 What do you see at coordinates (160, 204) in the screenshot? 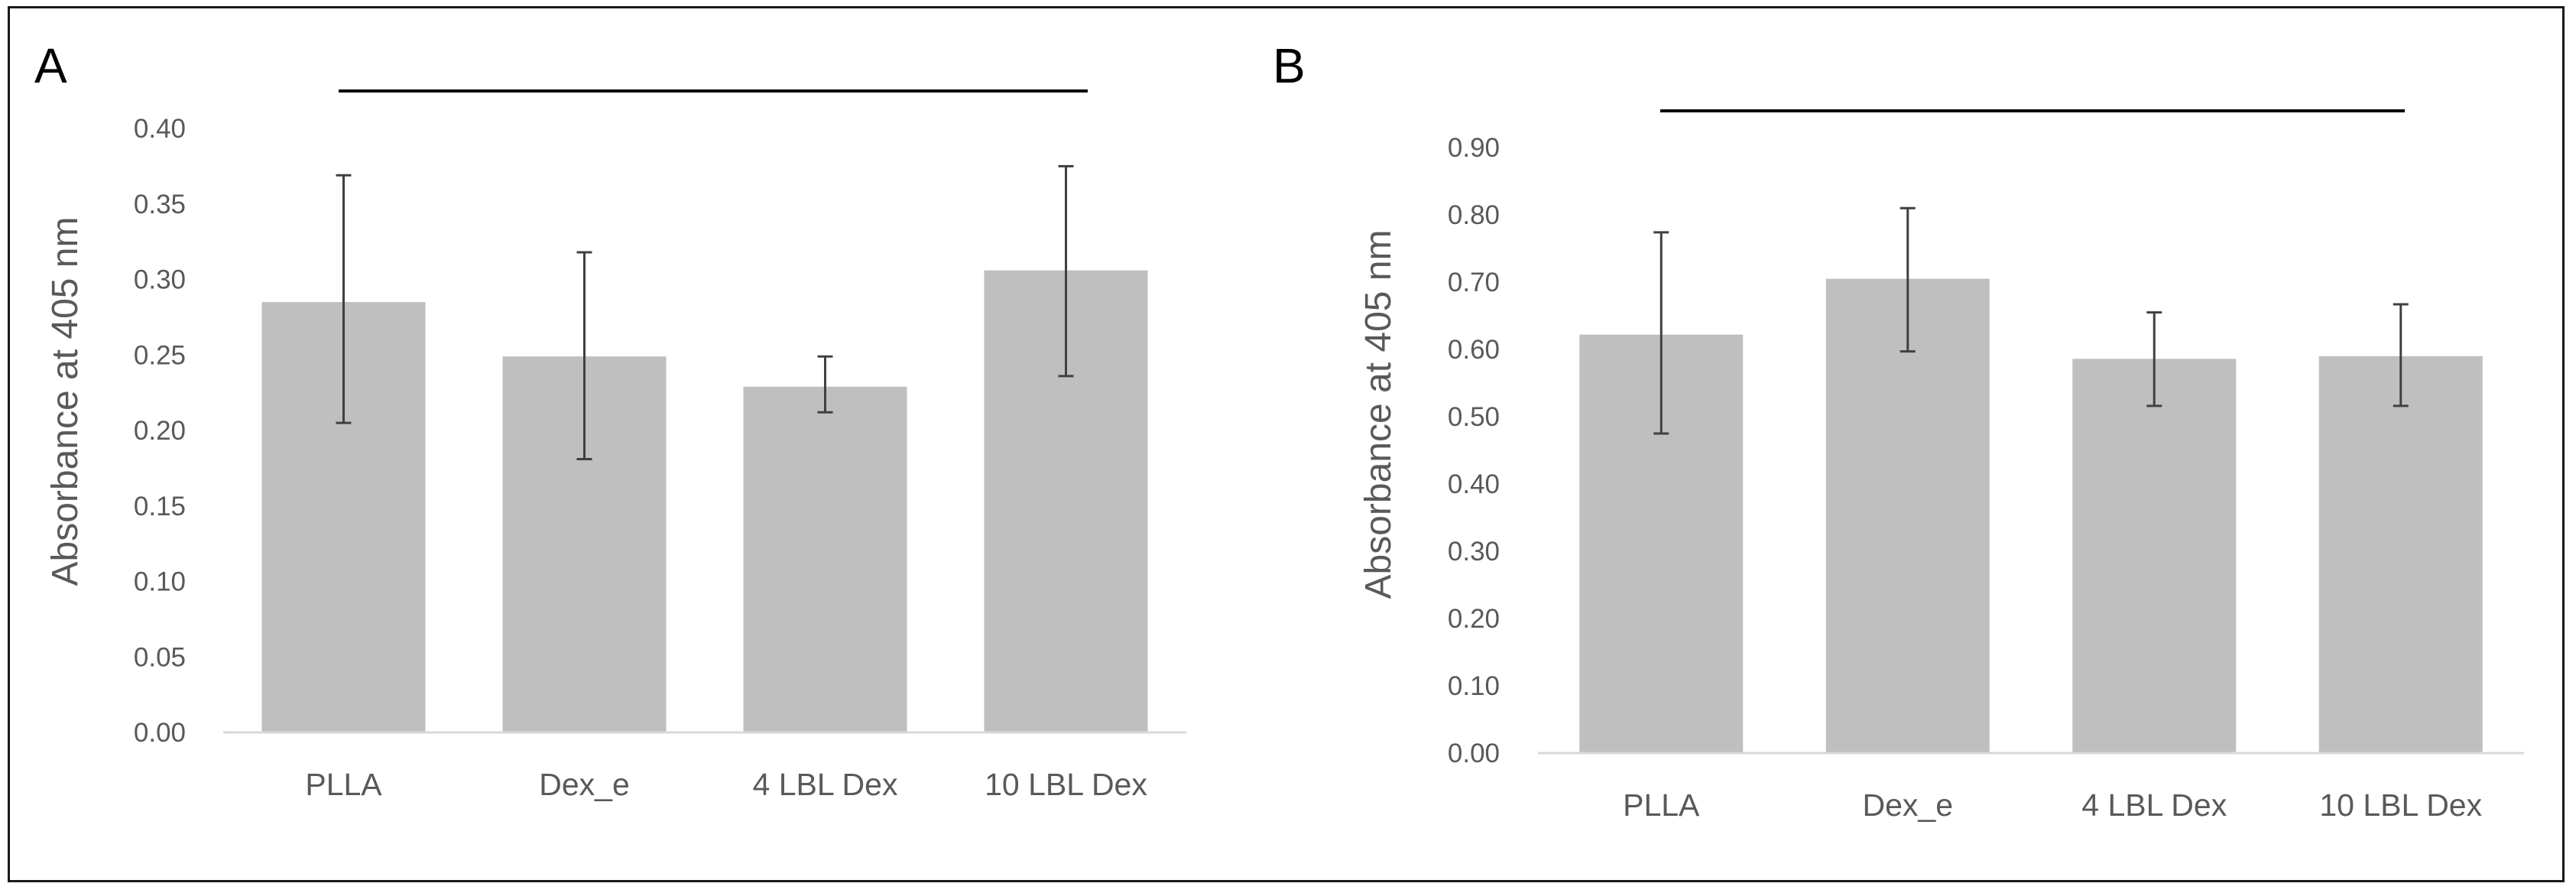
I see `y-tick-label-a: 0.35` at bounding box center [160, 204].